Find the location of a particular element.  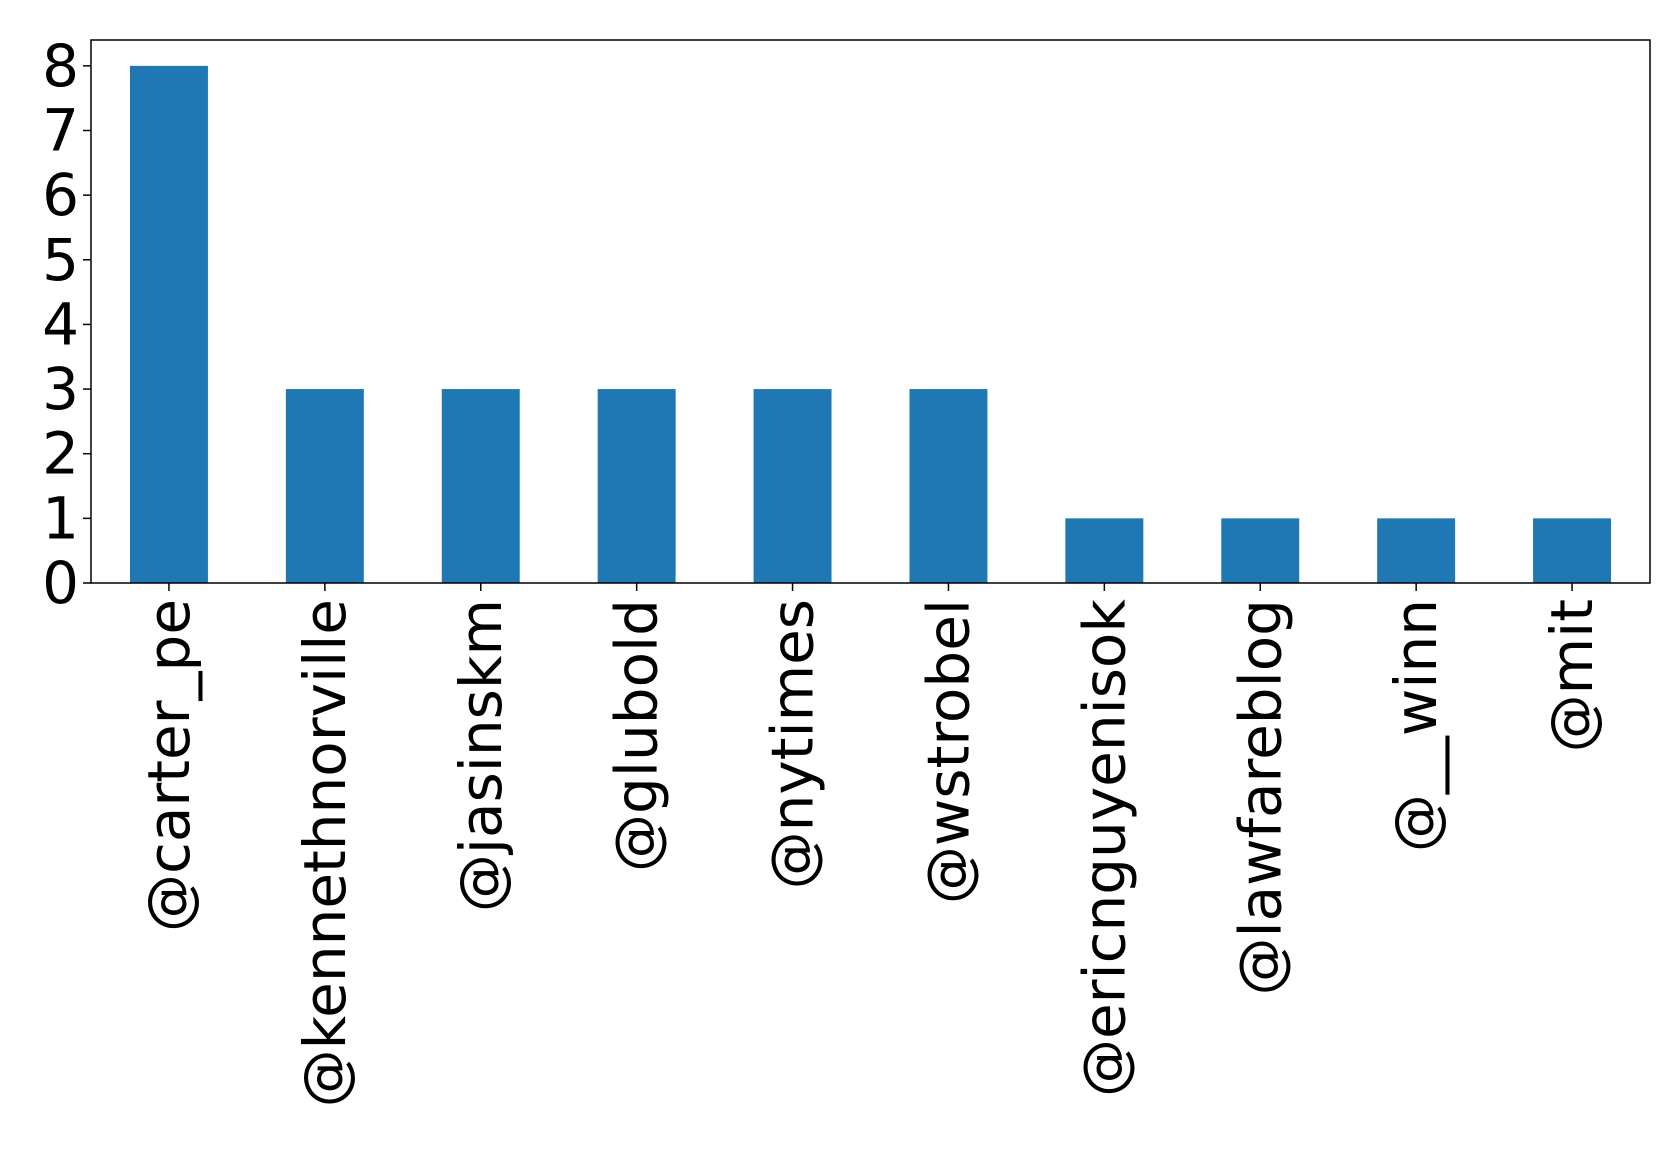

y-tick-label: 7 is located at coordinates (60, 131).